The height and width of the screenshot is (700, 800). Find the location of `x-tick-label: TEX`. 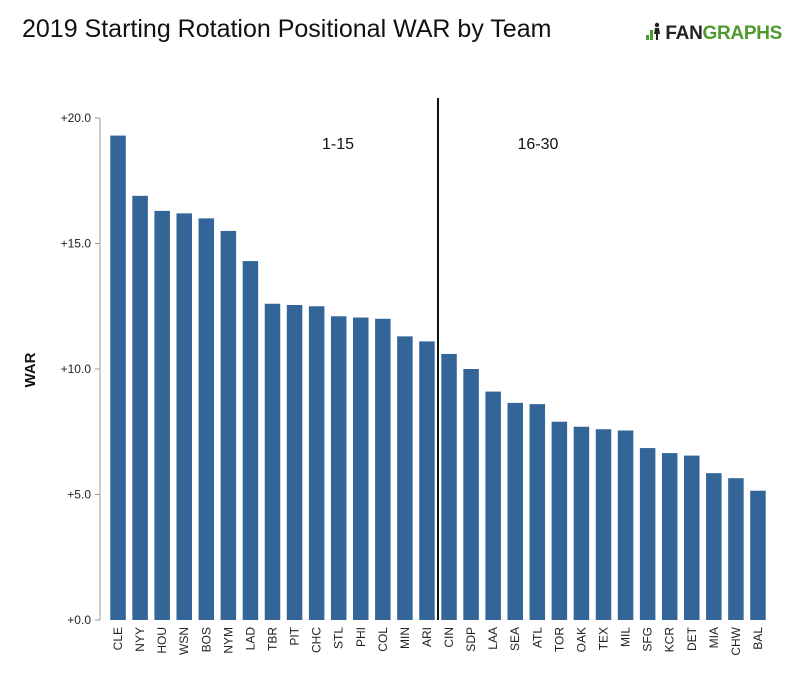

x-tick-label: TEX is located at coordinates (604, 638).